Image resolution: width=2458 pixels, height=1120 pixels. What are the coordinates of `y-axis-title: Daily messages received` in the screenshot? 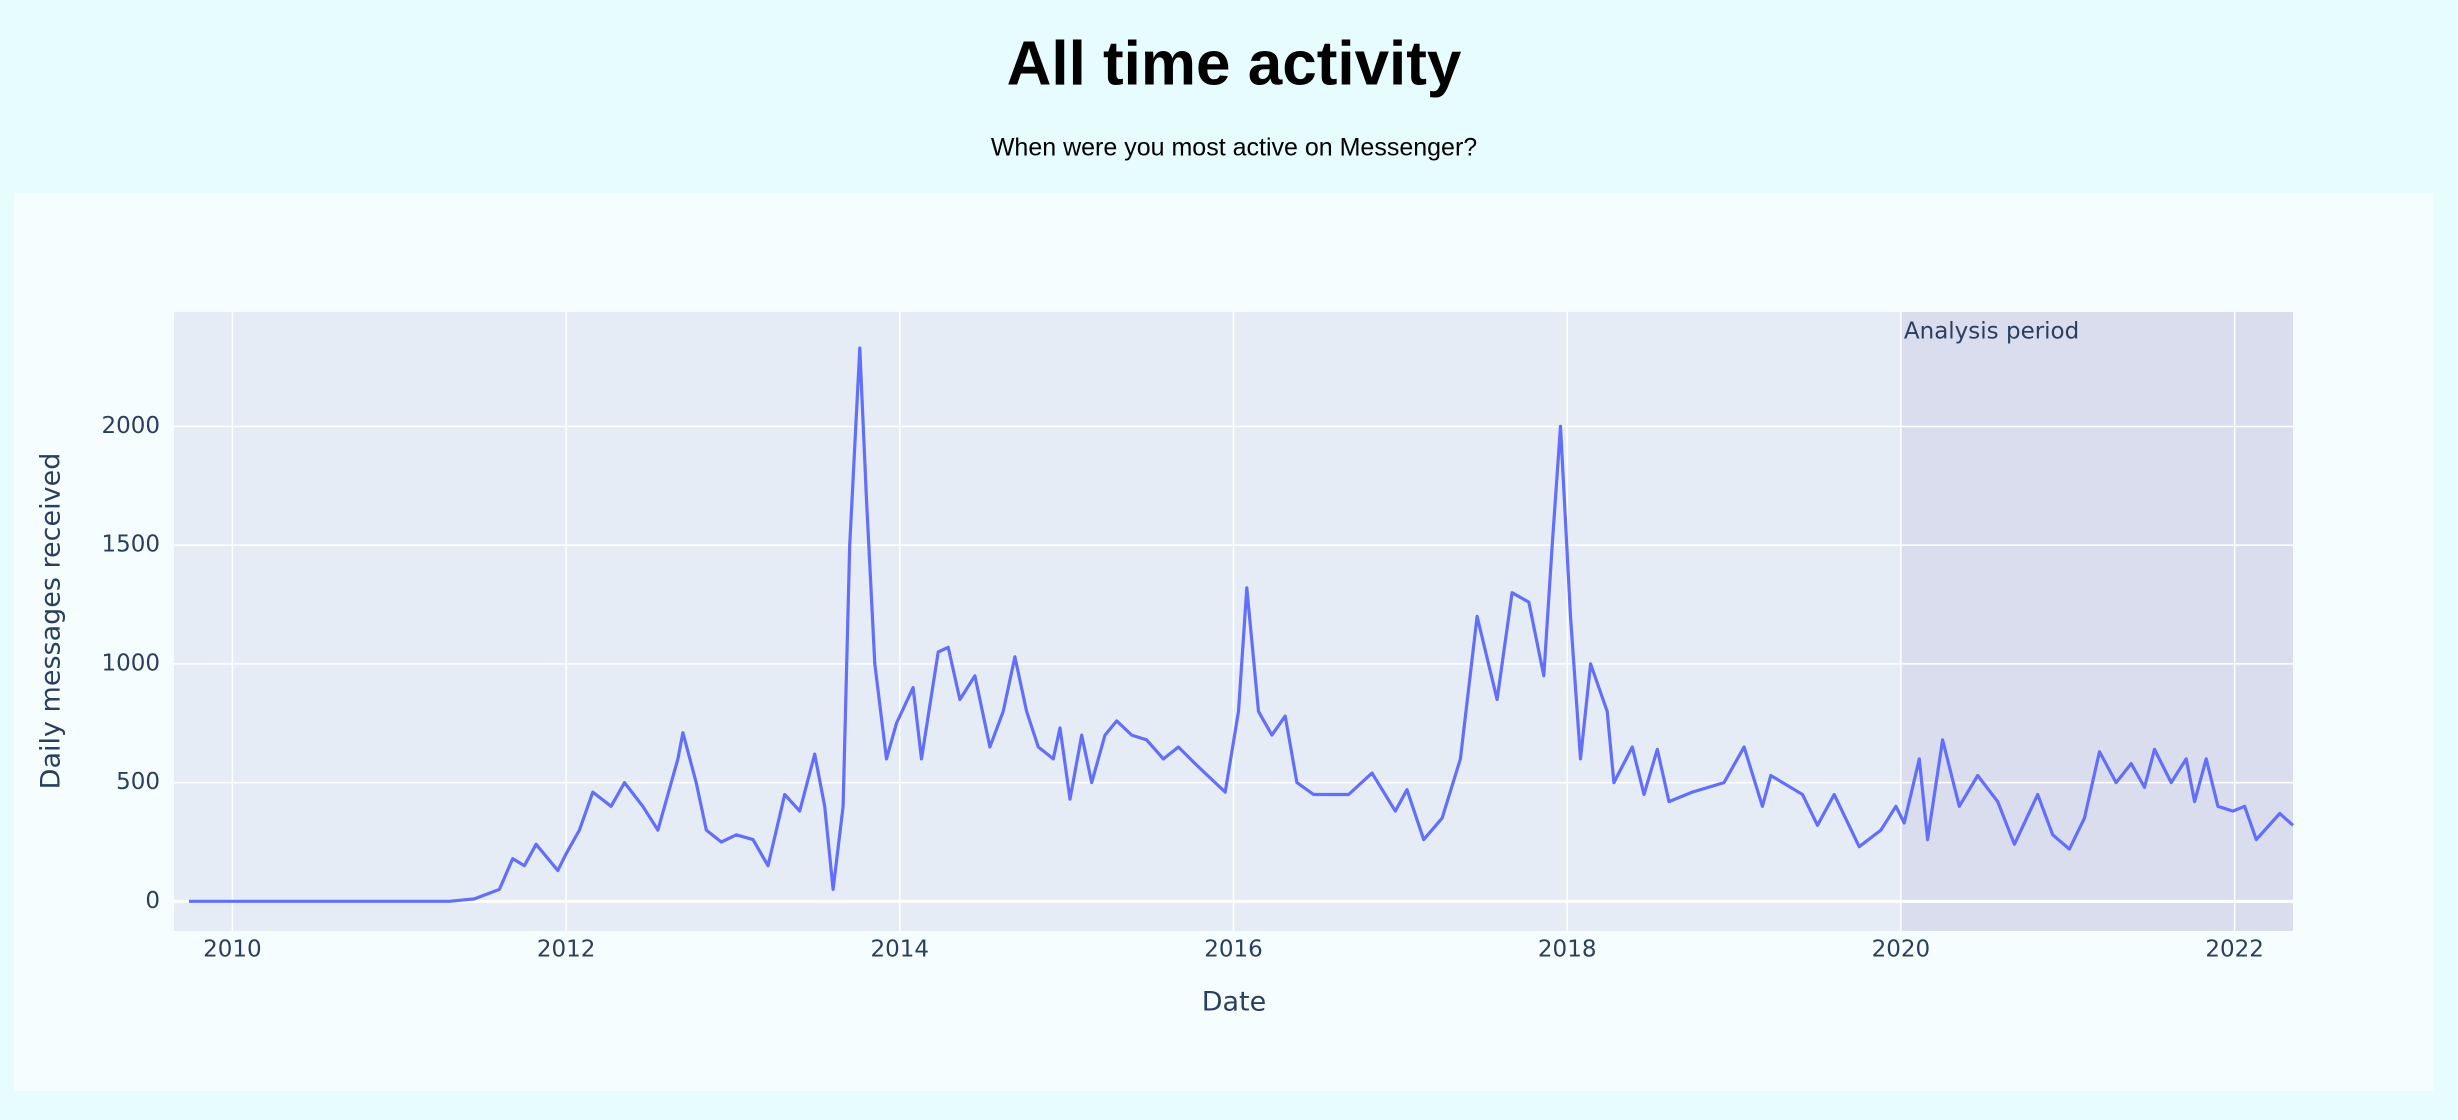 It's located at (51, 621).